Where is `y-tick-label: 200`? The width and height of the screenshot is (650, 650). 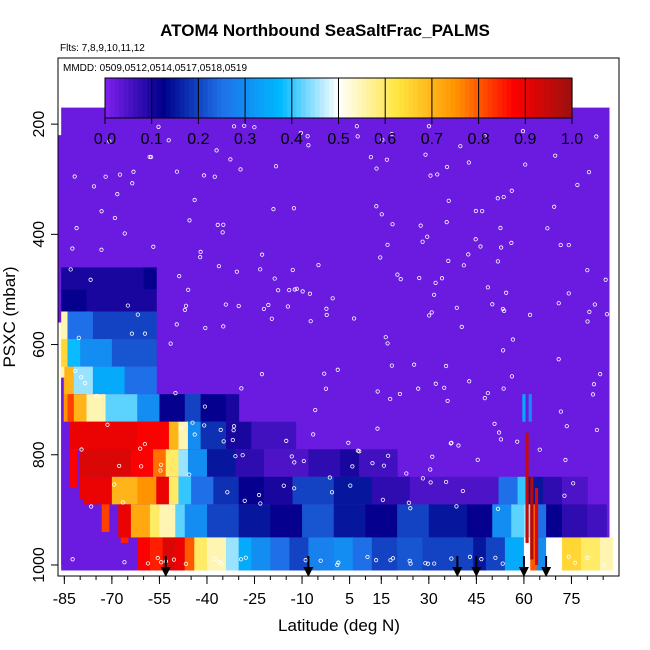
y-tick-label: 200 is located at coordinates (39, 124).